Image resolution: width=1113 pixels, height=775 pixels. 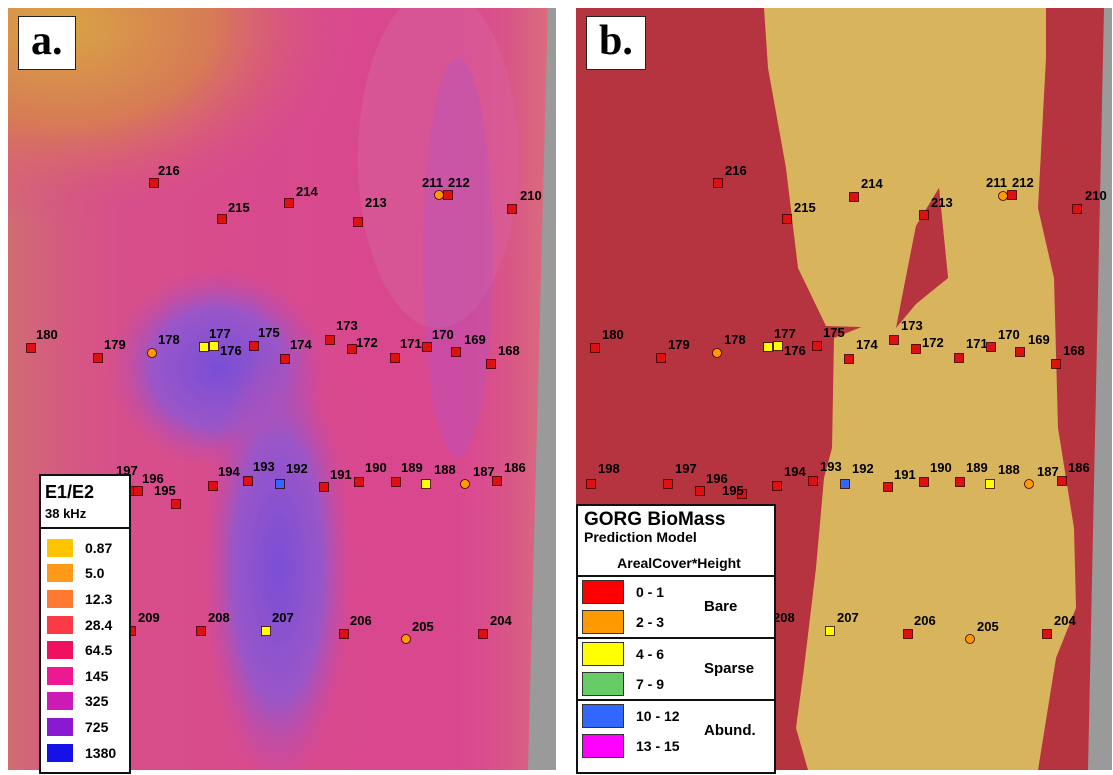 I want to click on legend-row: 12.3, so click(x=85, y=599).